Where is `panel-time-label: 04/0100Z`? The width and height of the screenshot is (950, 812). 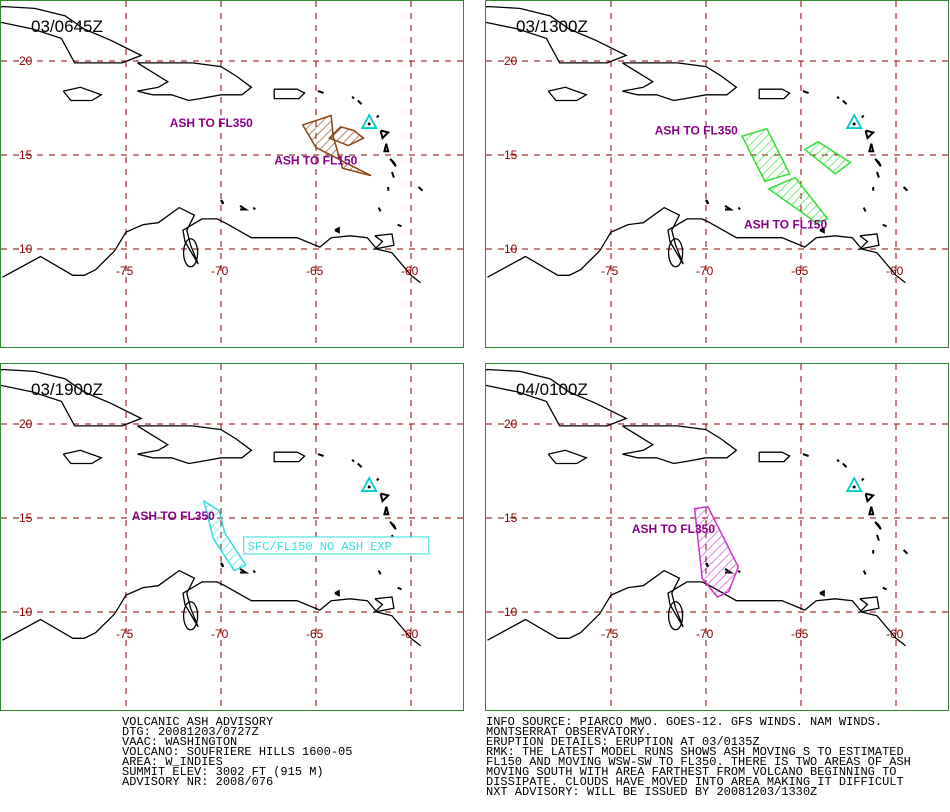 panel-time-label: 04/0100Z is located at coordinates (552, 389).